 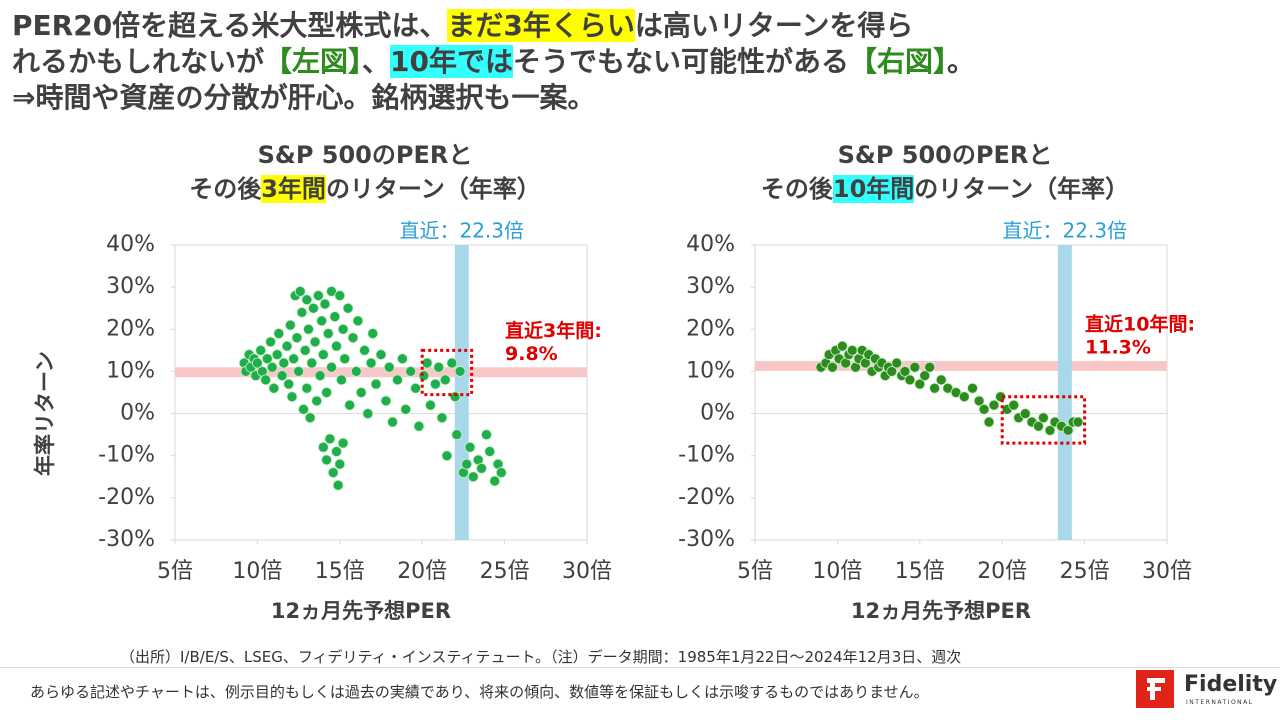 What do you see at coordinates (541, 25) in the screenshot?
I see `highlight-text: まだ3年くらい` at bounding box center [541, 25].